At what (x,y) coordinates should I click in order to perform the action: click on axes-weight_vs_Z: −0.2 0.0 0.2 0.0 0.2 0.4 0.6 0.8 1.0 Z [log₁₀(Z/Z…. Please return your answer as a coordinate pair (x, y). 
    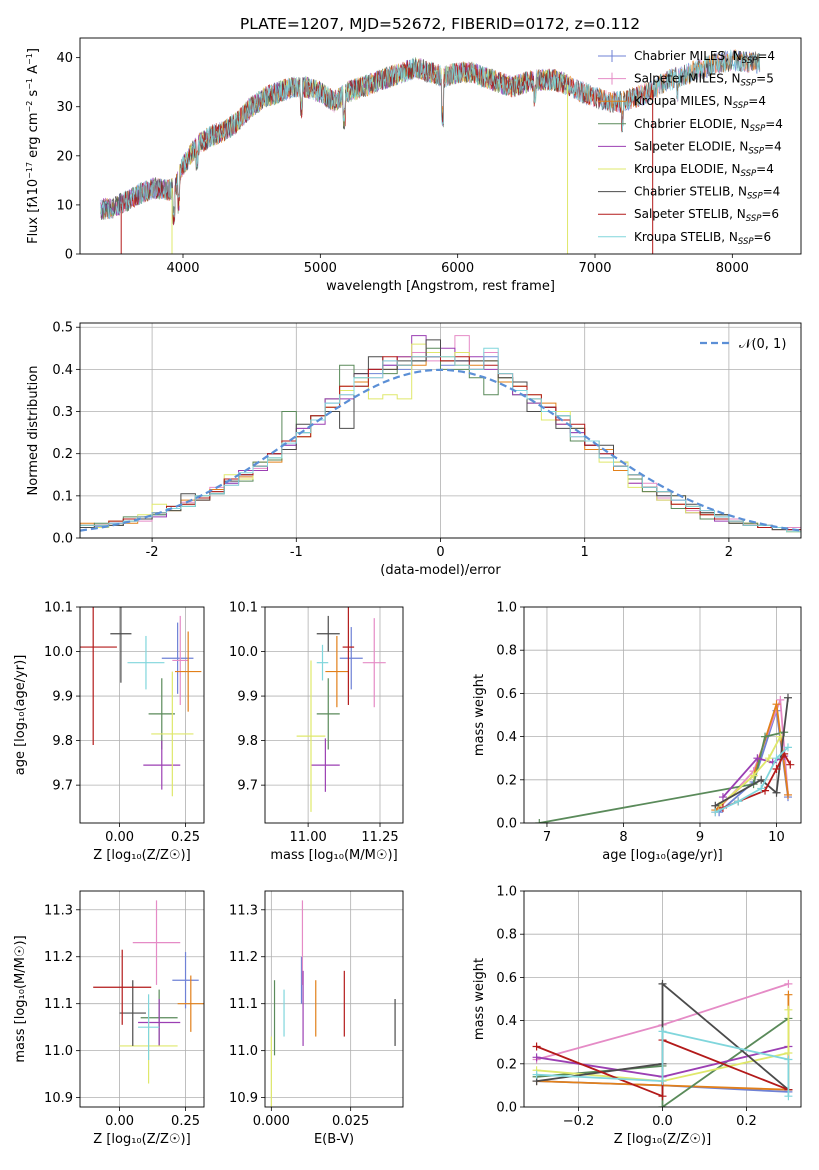
    Looking at the image, I should click on (637, 1016).